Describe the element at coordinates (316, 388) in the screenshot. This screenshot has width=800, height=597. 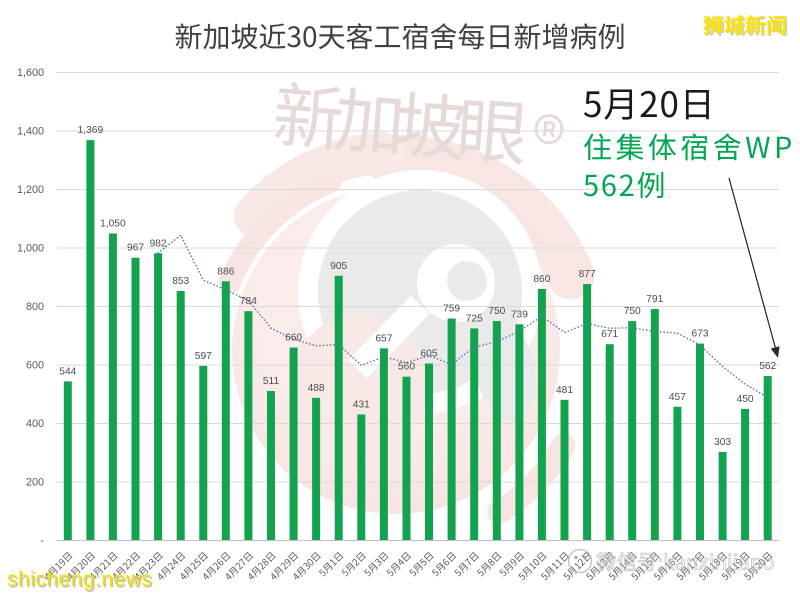
I see `svg-text: 488` at that location.